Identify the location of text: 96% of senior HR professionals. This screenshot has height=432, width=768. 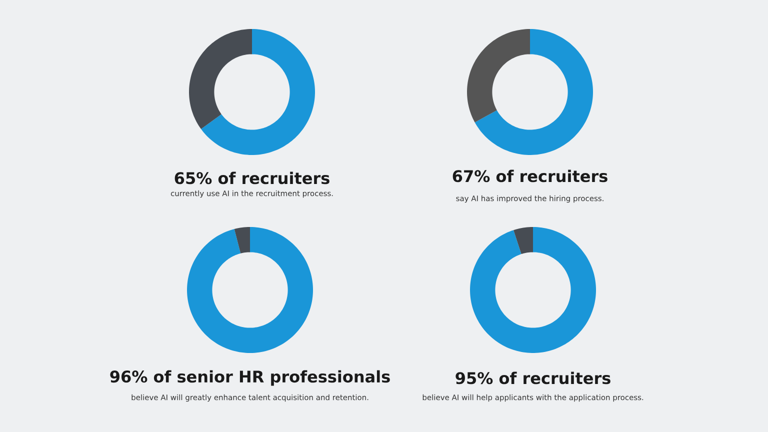
(250, 378).